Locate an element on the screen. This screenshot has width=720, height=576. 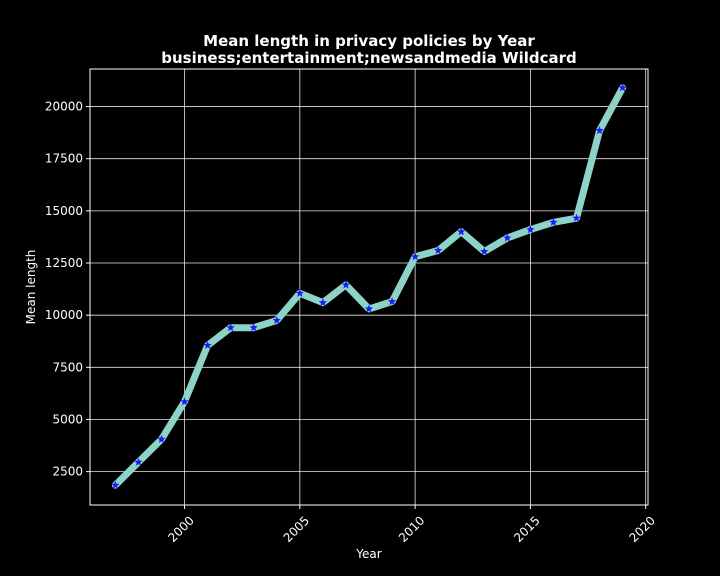
x-axis: 2000 2005 2010 2015 2020 is located at coordinates (411, 525).